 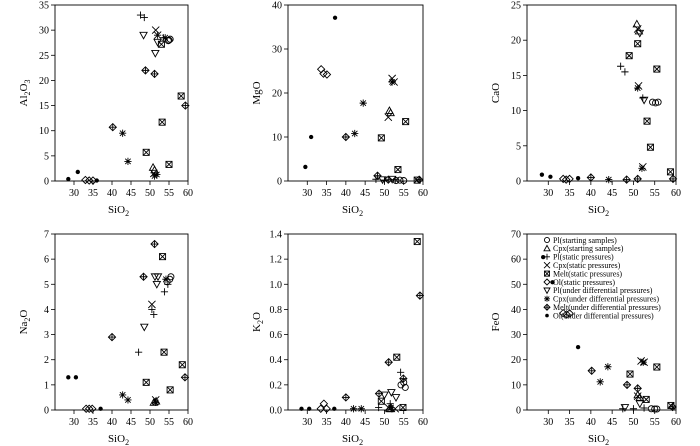 I want to click on y-tick-label: 15, so click(x=516, y=76).